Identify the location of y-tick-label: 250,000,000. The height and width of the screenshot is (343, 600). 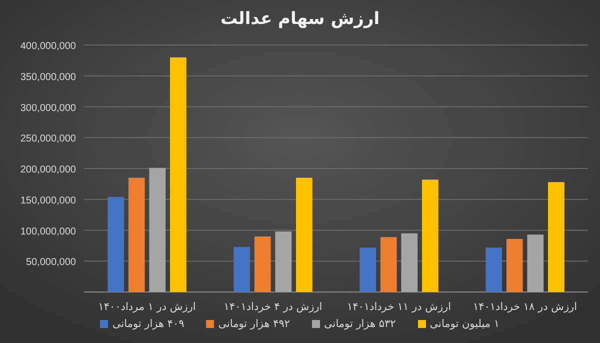
(48, 139).